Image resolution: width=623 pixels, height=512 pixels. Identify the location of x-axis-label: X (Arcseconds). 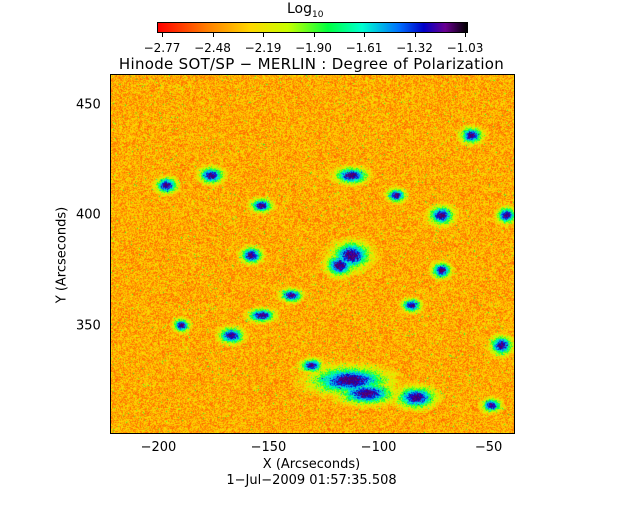
(311, 464).